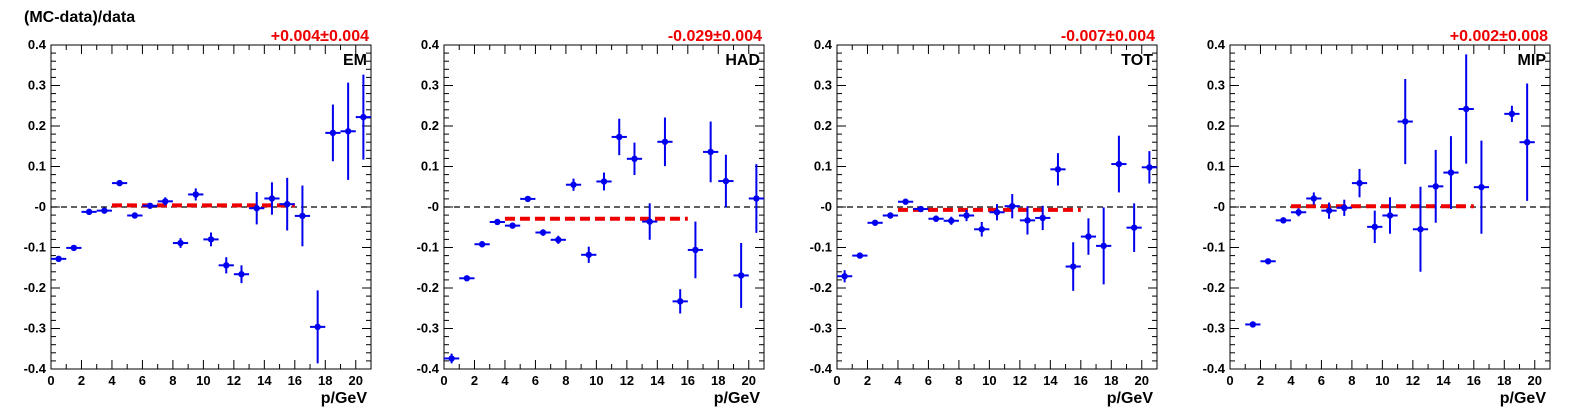  Describe the element at coordinates (742, 60) in the screenshot. I see `panel-label-had: HAD` at that location.